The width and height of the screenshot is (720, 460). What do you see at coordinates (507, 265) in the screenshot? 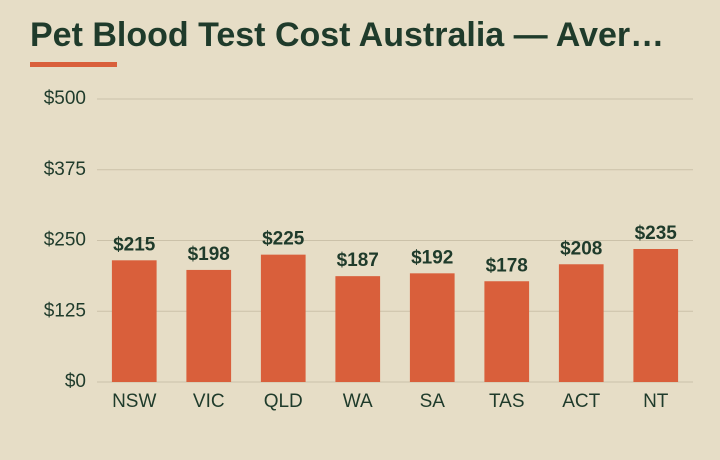
I see `value-label: $178` at bounding box center [507, 265].